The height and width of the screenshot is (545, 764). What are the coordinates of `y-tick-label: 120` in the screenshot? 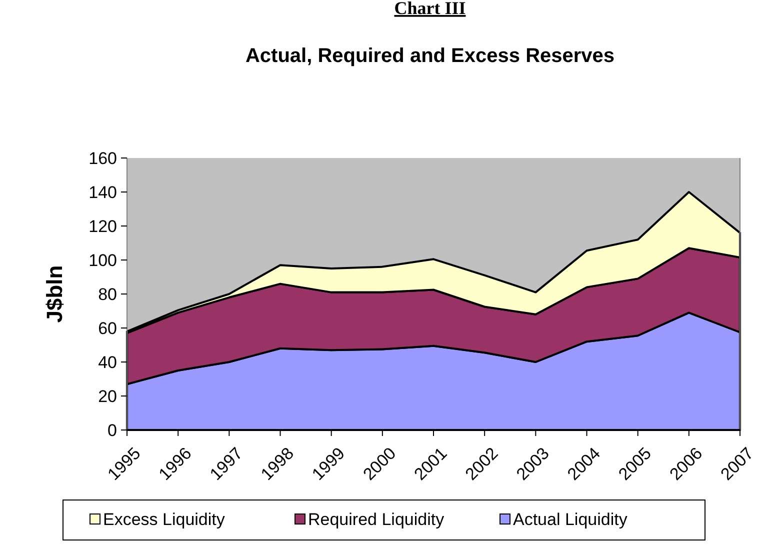 It's located at (102, 226).